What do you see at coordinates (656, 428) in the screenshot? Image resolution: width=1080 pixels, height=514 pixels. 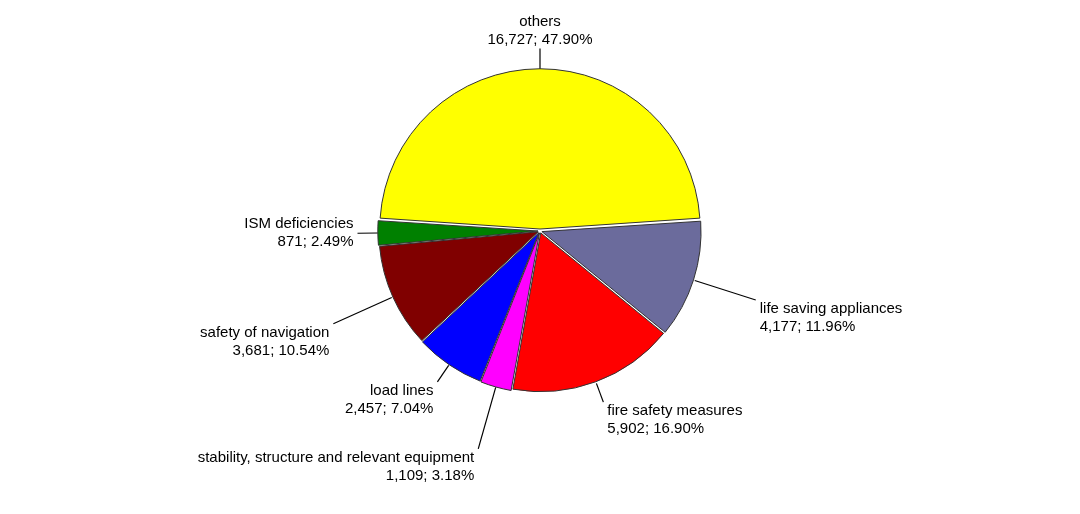 I see `data-label: 5,902; 16.90%` at bounding box center [656, 428].